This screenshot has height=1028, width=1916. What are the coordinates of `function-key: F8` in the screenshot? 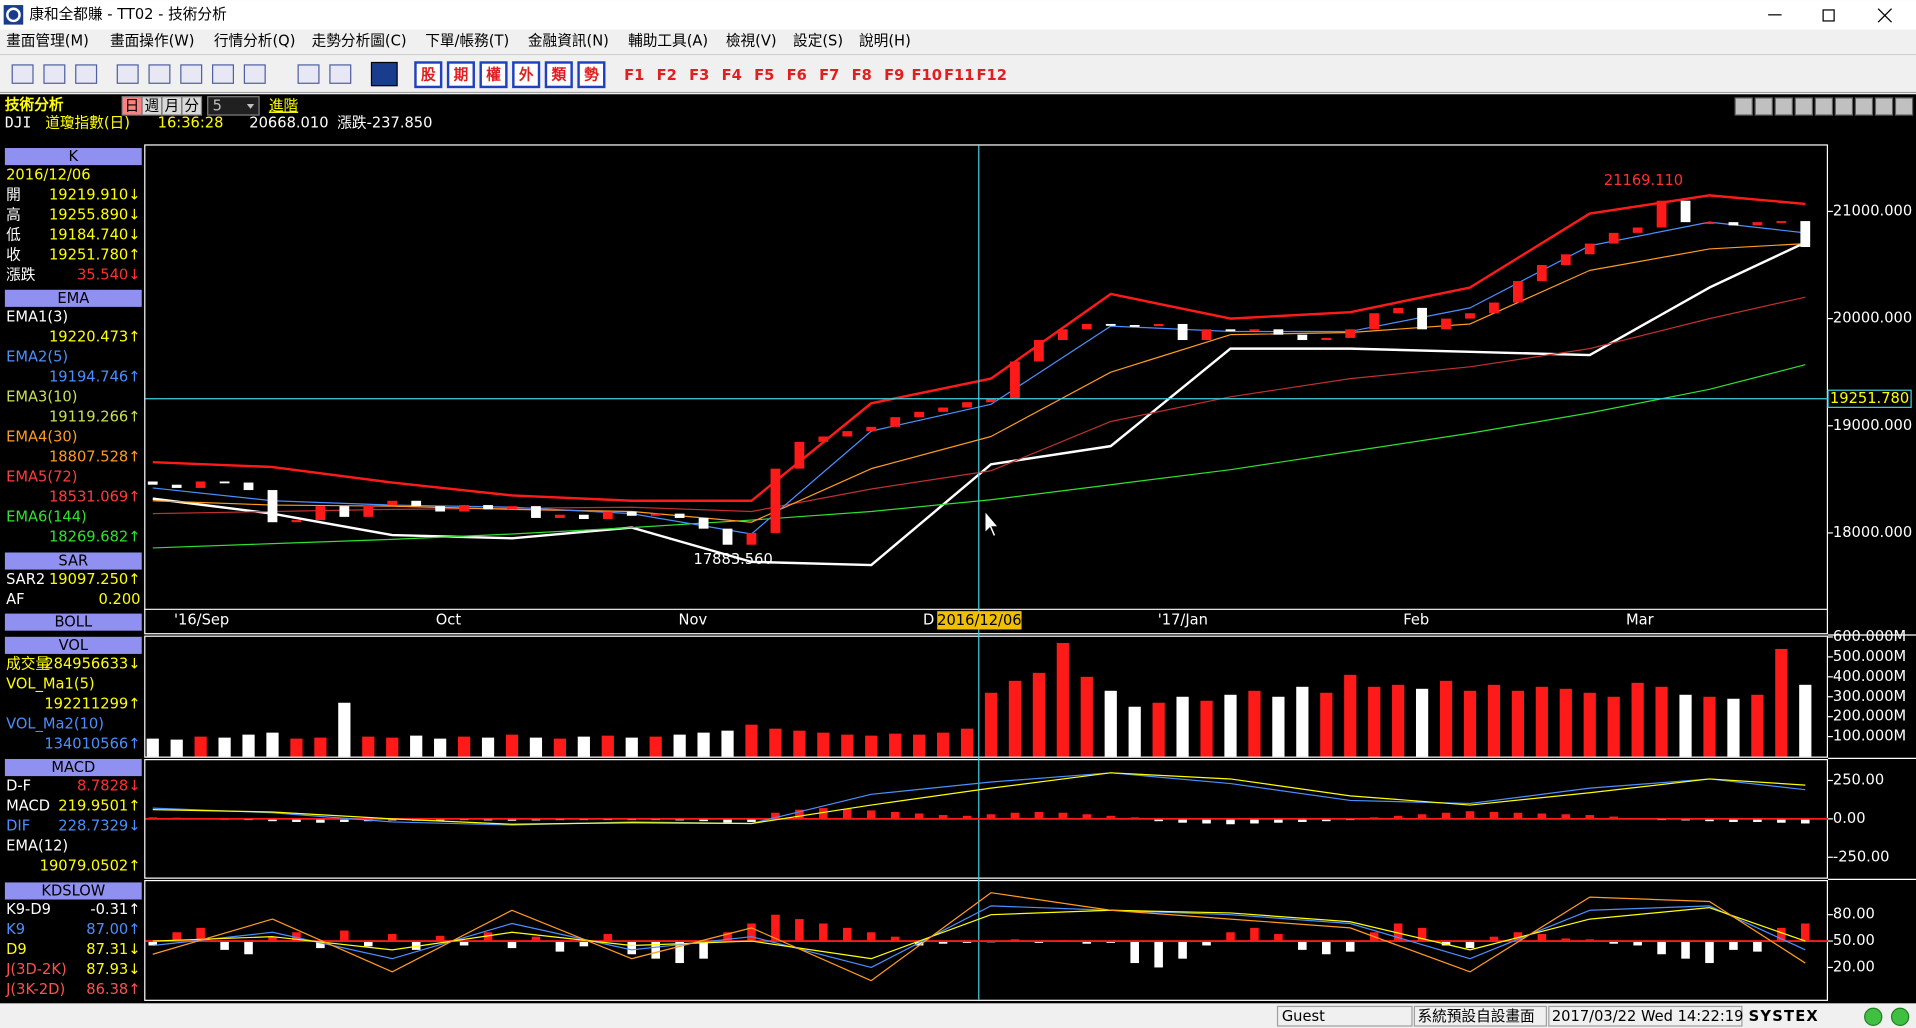 It's located at (862, 75).